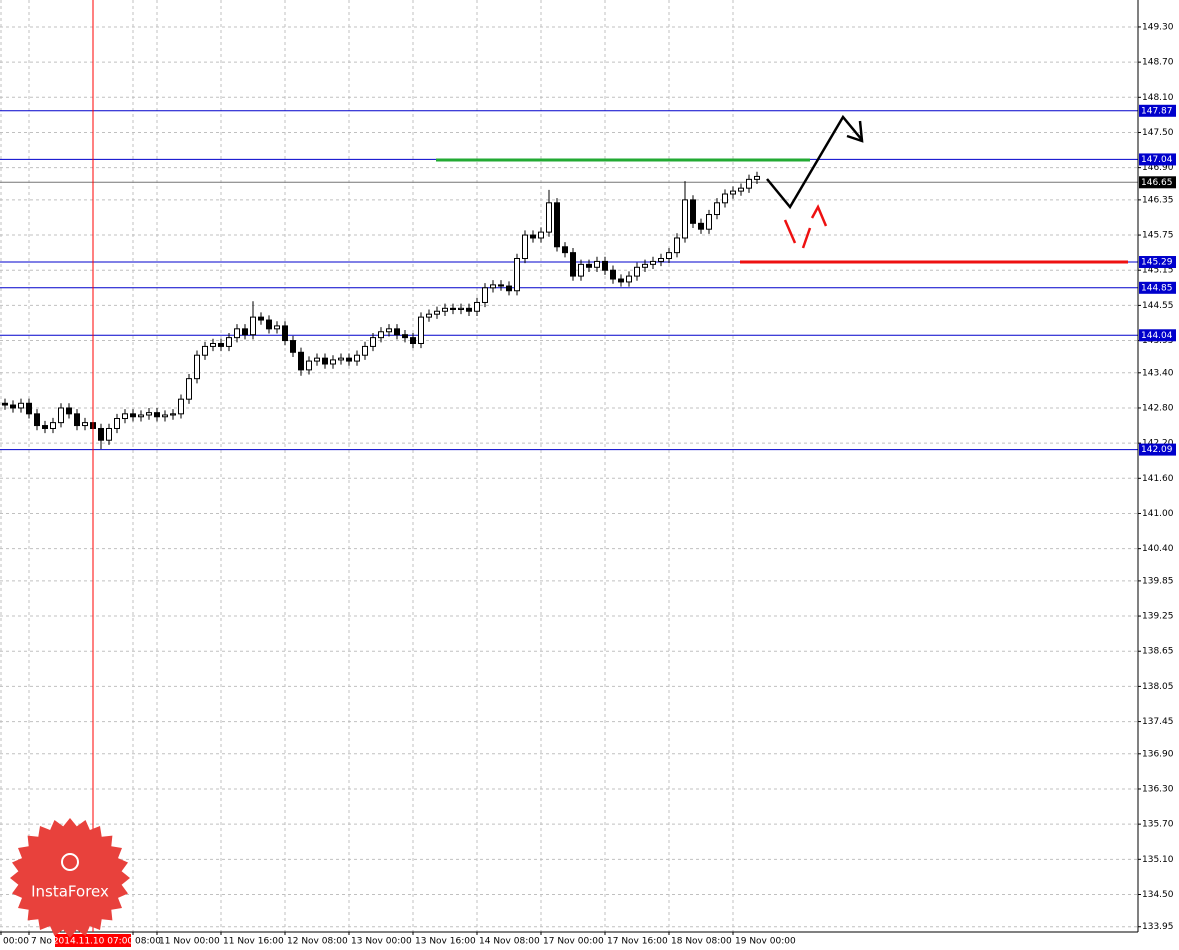 The height and width of the screenshot is (950, 1179). I want to click on x-tick-label: 00:00, so click(16, 942).